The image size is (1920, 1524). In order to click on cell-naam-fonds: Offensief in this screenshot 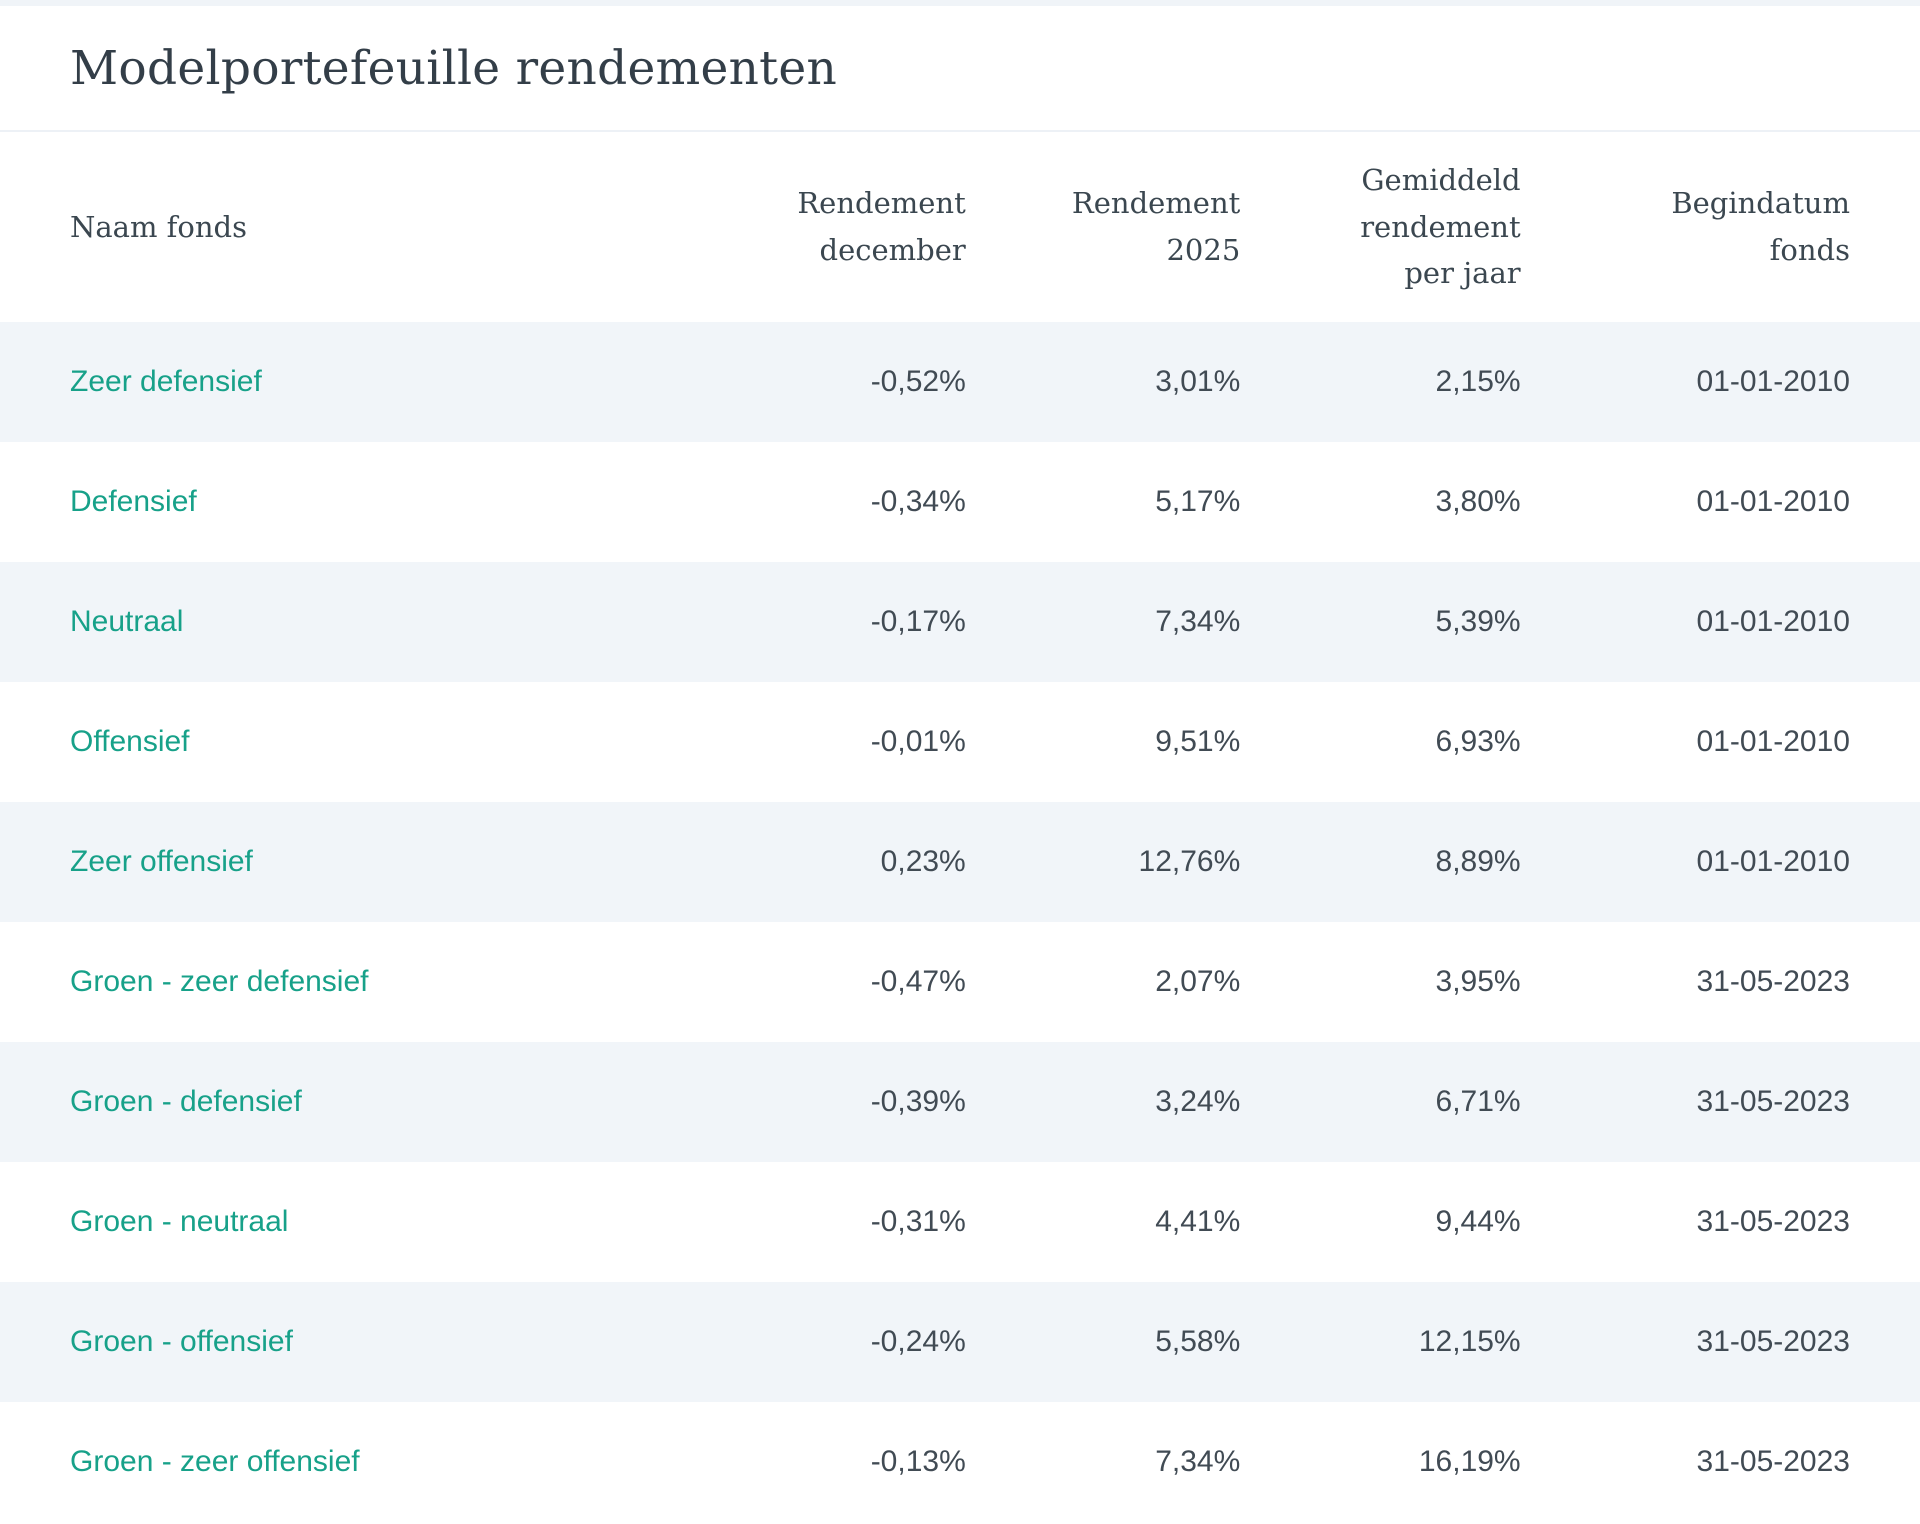, I will do `click(345, 742)`.